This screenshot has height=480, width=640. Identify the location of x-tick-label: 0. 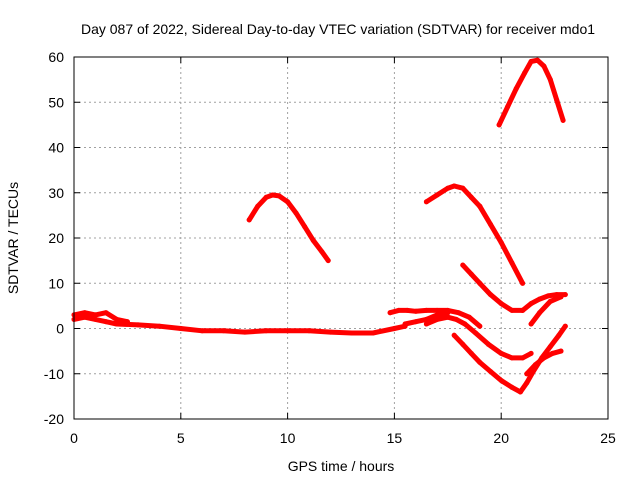
(74, 438).